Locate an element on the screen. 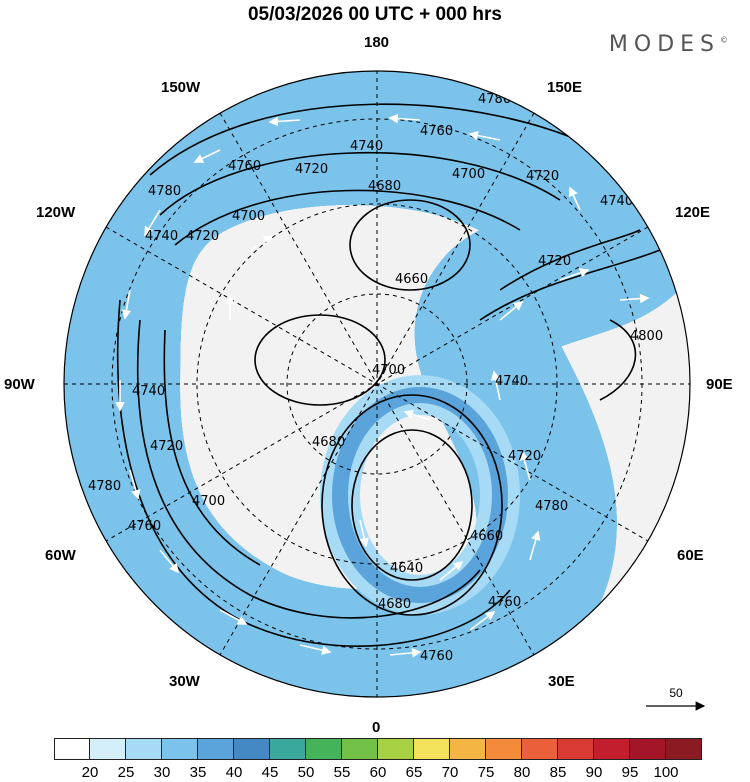 The height and width of the screenshot is (782, 750). lon-label-0: 0 is located at coordinates (376, 727).